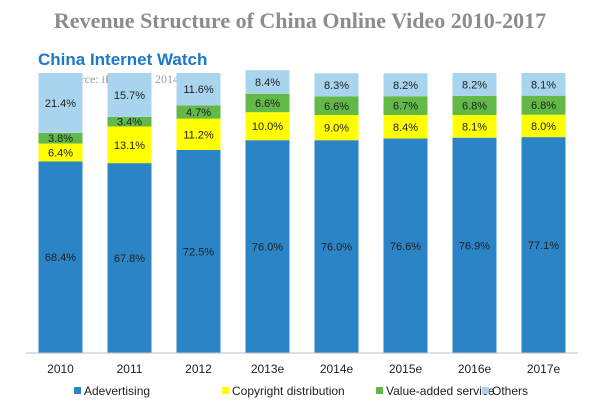  I want to click on data-label-adevertising-2016e: 76.9%, so click(474, 246).